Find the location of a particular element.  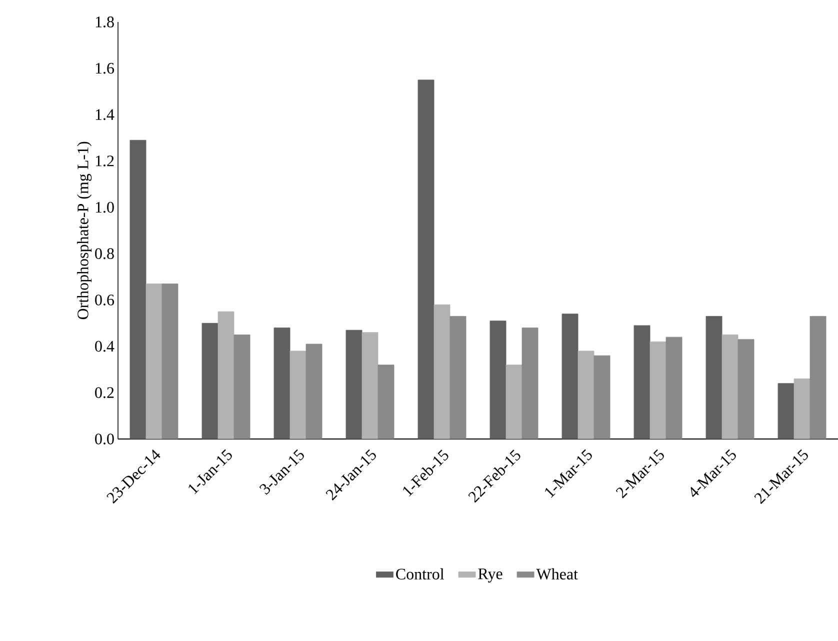

y-tick-label: 1.4 is located at coordinates (105, 114).